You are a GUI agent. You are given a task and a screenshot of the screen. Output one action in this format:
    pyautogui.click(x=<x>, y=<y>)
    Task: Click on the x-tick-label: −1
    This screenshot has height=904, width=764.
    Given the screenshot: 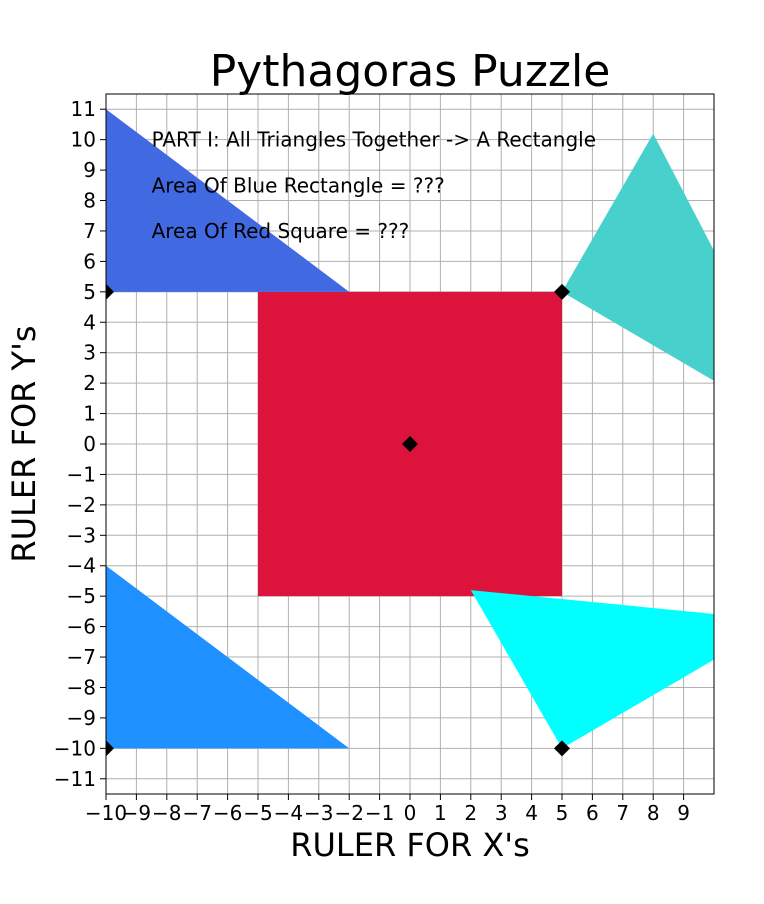 What is the action you would take?
    pyautogui.click(x=379, y=813)
    